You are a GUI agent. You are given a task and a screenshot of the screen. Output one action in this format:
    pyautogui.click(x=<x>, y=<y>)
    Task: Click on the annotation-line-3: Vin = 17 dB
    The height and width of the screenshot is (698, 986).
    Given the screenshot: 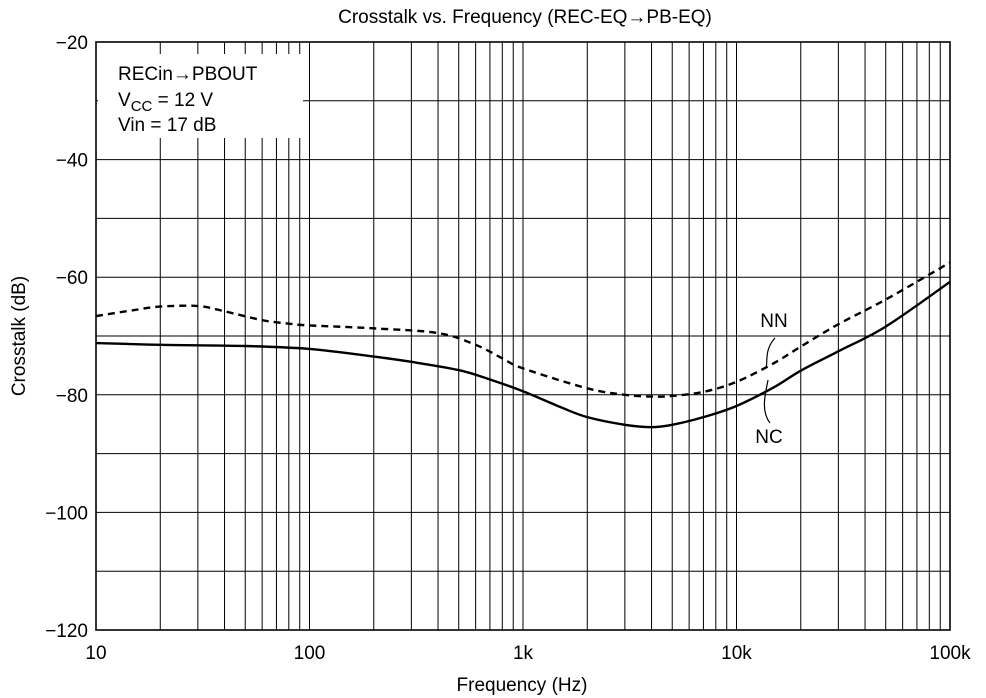 What is the action you would take?
    pyautogui.click(x=167, y=125)
    